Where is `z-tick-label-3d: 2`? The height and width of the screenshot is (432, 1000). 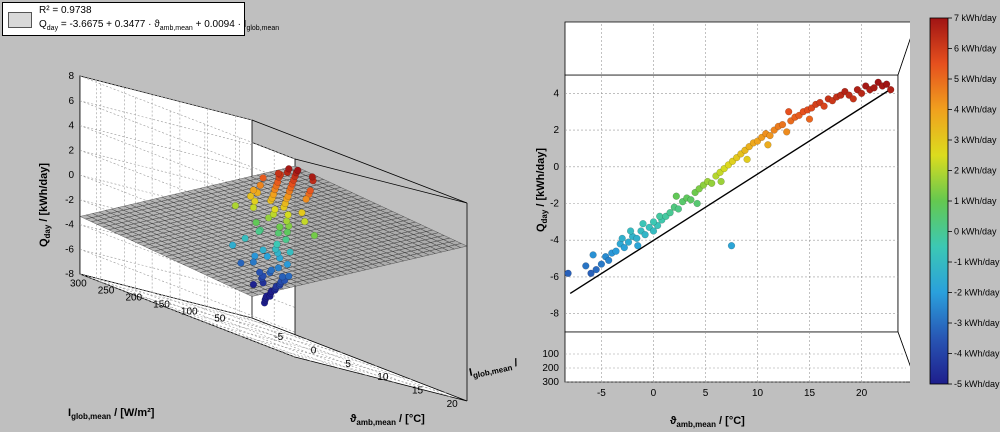 z-tick-label-3d: 2 is located at coordinates (71, 150).